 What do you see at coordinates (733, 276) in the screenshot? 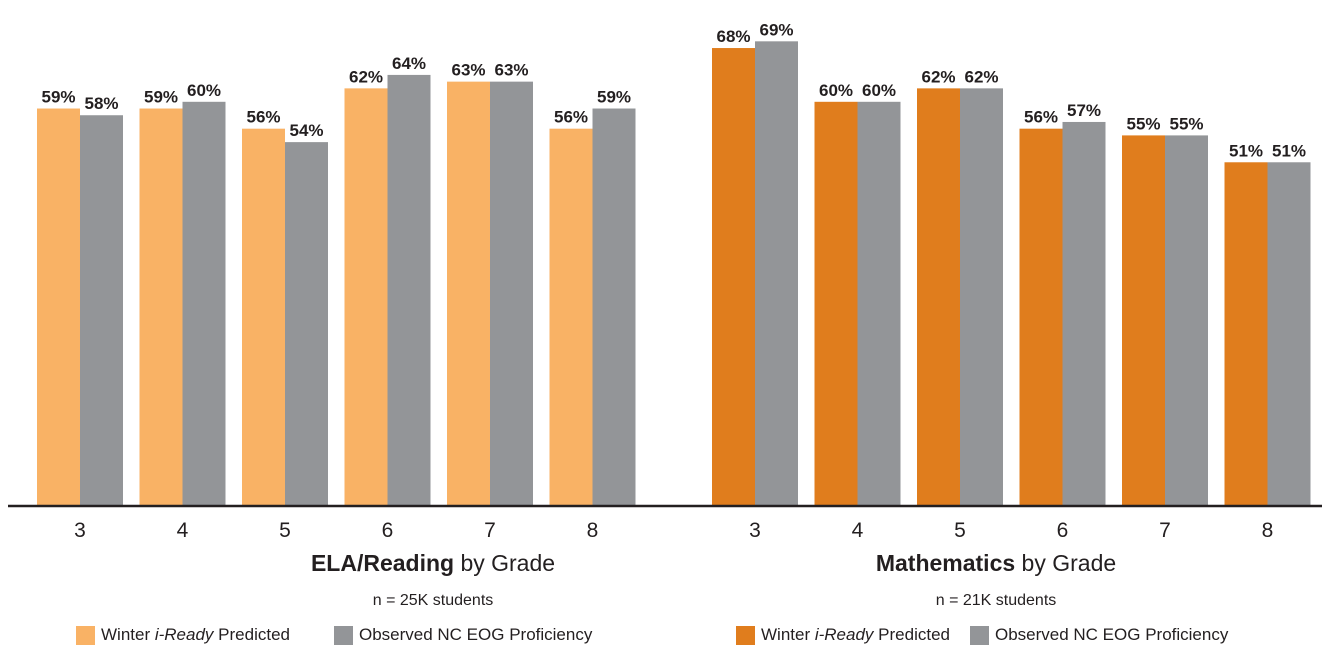
I see `bar-math-grade-3-predicted` at bounding box center [733, 276].